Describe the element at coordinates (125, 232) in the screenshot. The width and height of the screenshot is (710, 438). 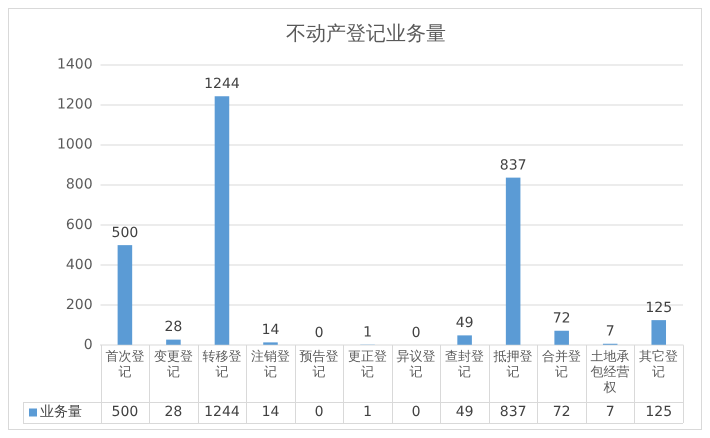
I see `text: 500` at that location.